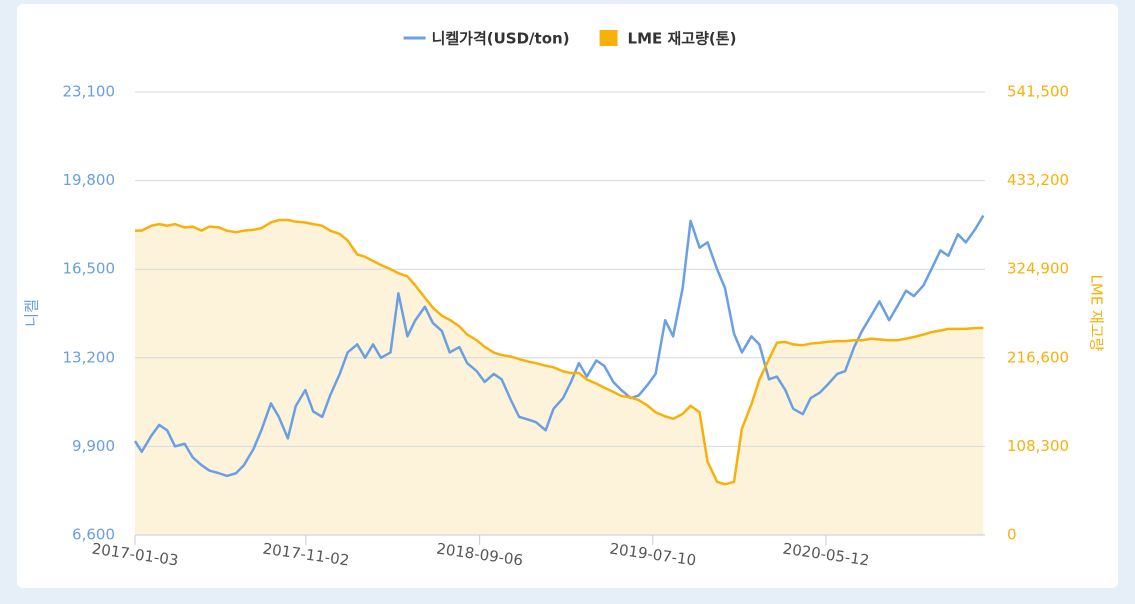  I want to click on y-tick-label: 23,100, so click(89, 92).